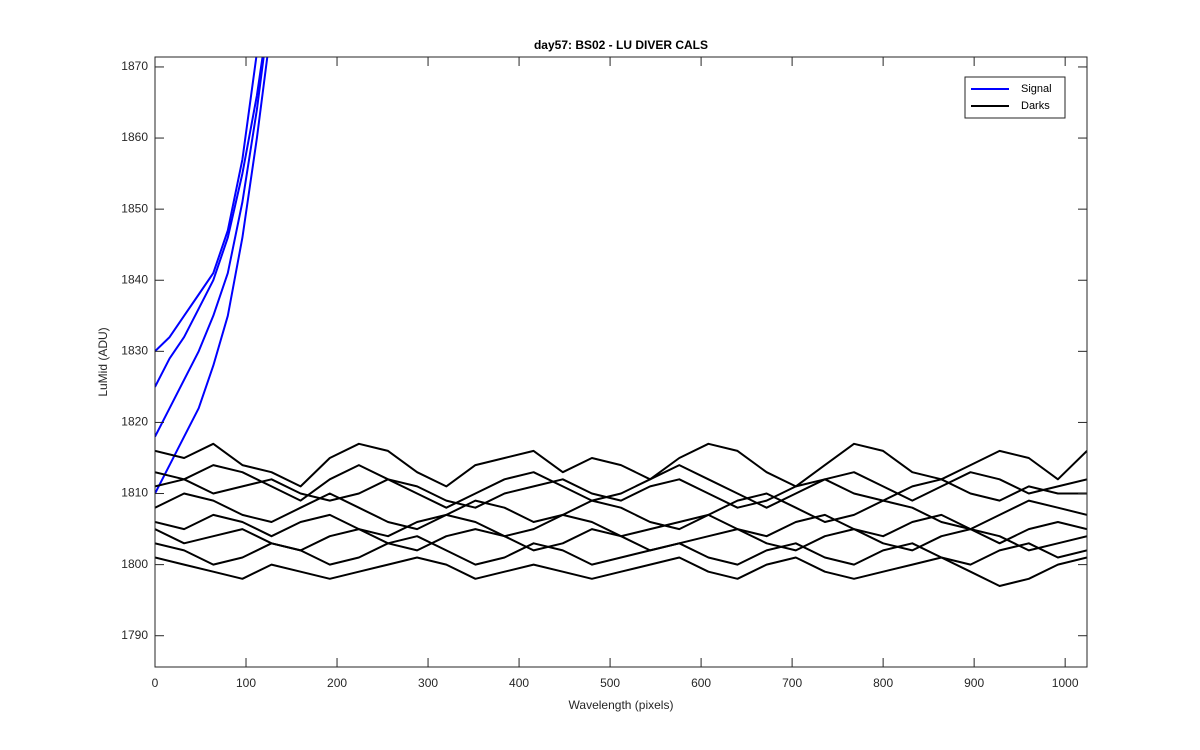 This screenshot has height=750, width=1200. Describe the element at coordinates (621, 705) in the screenshot. I see `x-axis-label: Wavelength (pixels)` at that location.